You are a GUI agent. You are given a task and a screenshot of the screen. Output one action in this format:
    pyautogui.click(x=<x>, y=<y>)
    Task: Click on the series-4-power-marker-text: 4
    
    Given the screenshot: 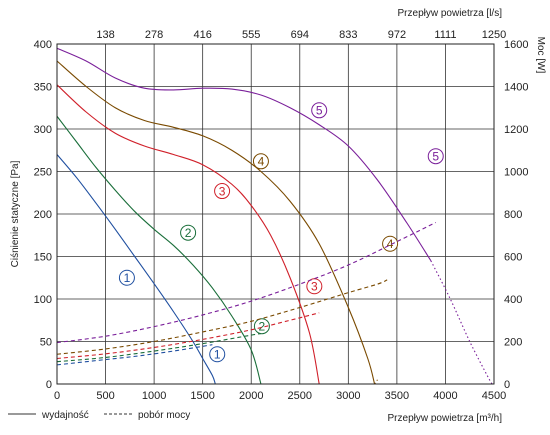 What is the action you would take?
    pyautogui.click(x=390, y=244)
    